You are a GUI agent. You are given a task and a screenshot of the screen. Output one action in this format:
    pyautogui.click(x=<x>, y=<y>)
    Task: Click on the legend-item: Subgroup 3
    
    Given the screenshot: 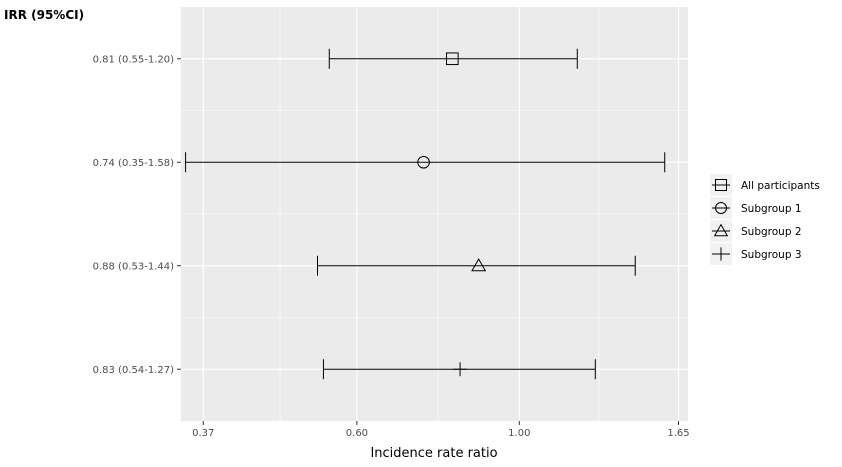 What is the action you would take?
    pyautogui.click(x=756, y=254)
    